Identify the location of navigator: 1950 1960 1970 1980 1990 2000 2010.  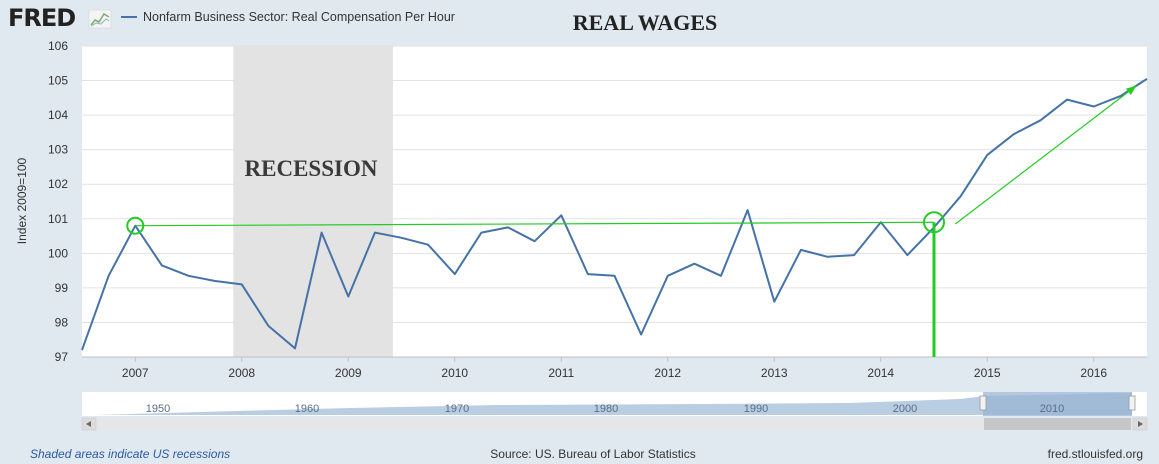
(614, 411).